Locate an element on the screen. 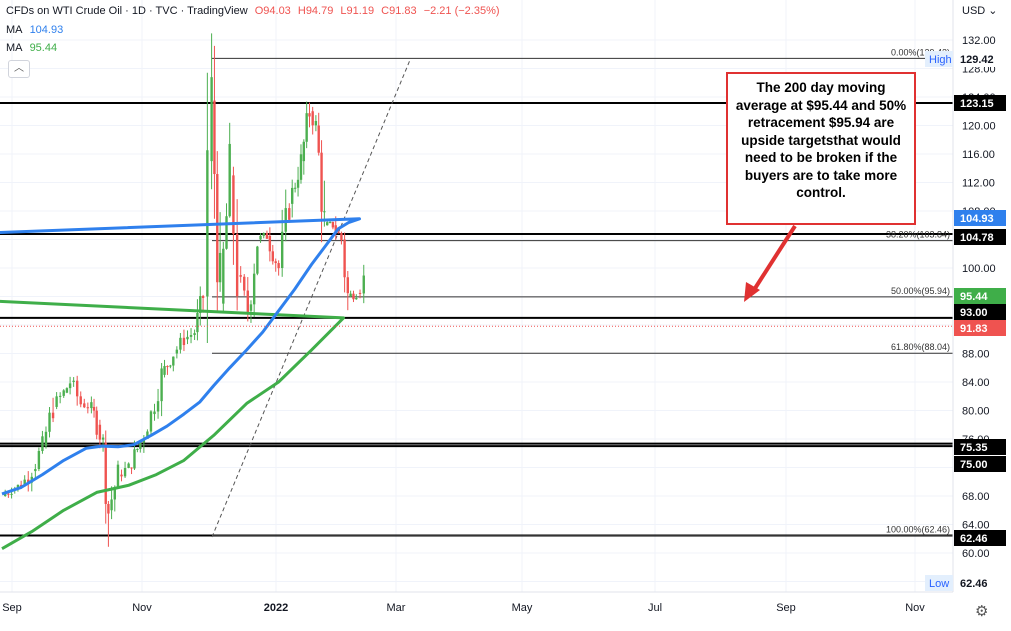  price-tag-level: 93.00 is located at coordinates (974, 313).